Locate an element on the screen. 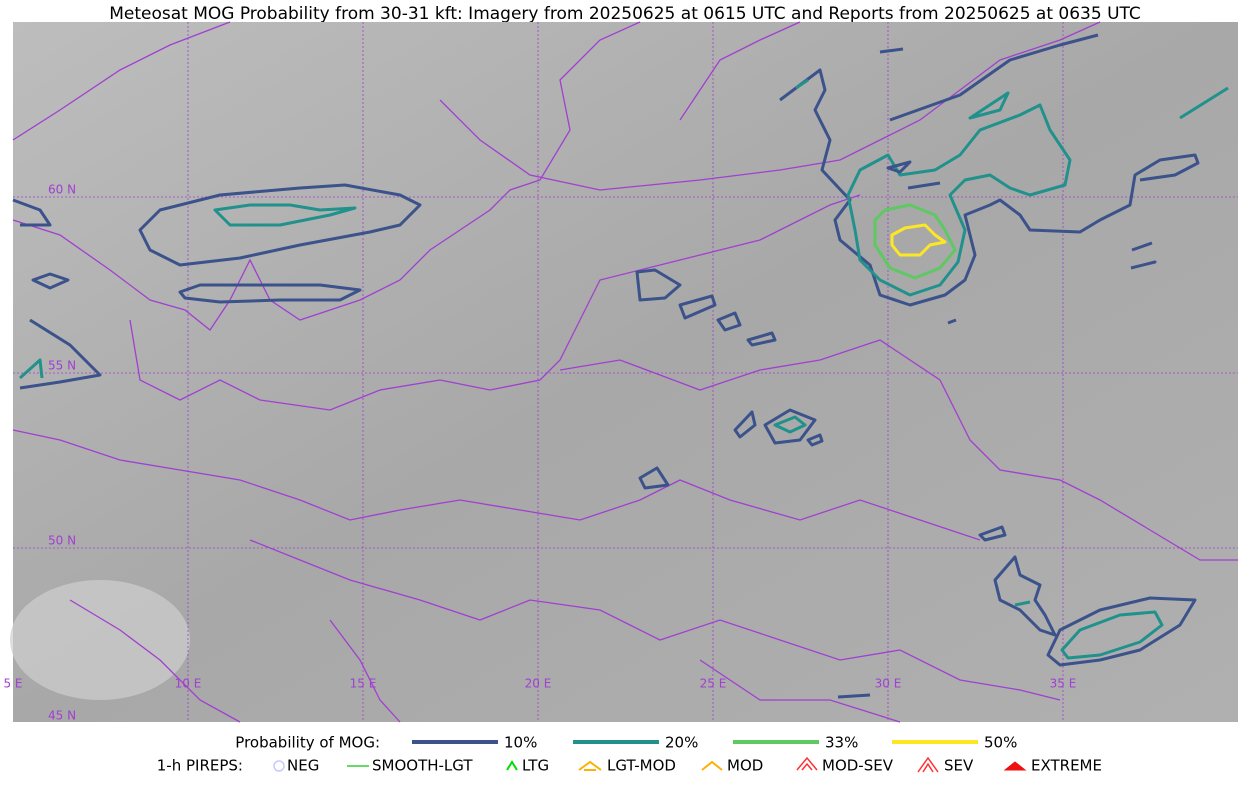  lon-label: 10 E is located at coordinates (188, 684).